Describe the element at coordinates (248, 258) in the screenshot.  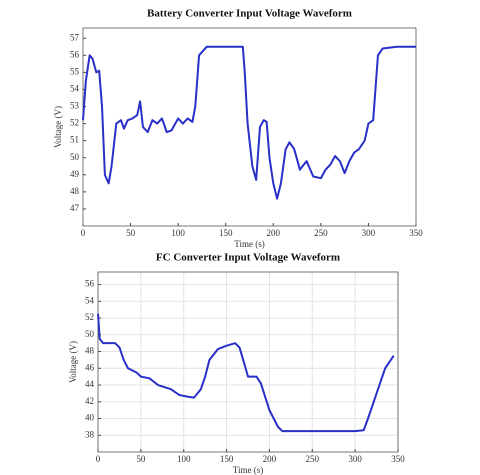
I see `chart-title: FC Converter Input Voltage Waveform` at that location.